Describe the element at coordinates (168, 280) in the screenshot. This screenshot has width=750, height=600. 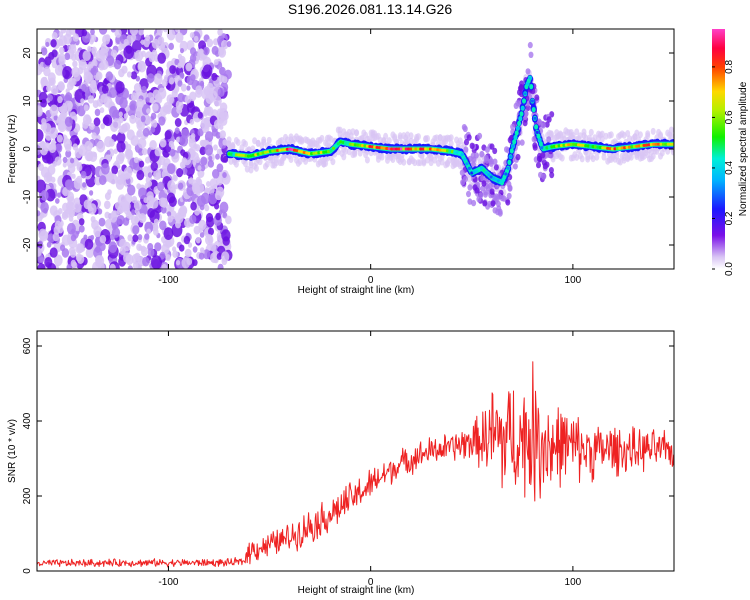
I see `spectrogram-xtick-label: -100` at that location.